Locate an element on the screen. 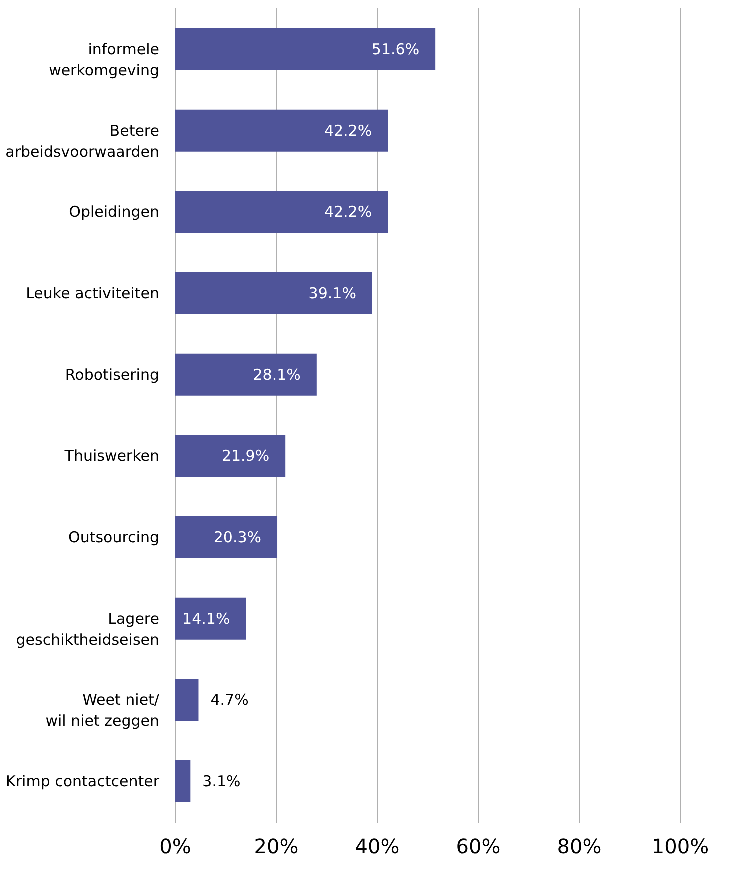 The height and width of the screenshot is (869, 755). y-tick-label: Weet niet/ wil niet zeggen is located at coordinates (103, 710).